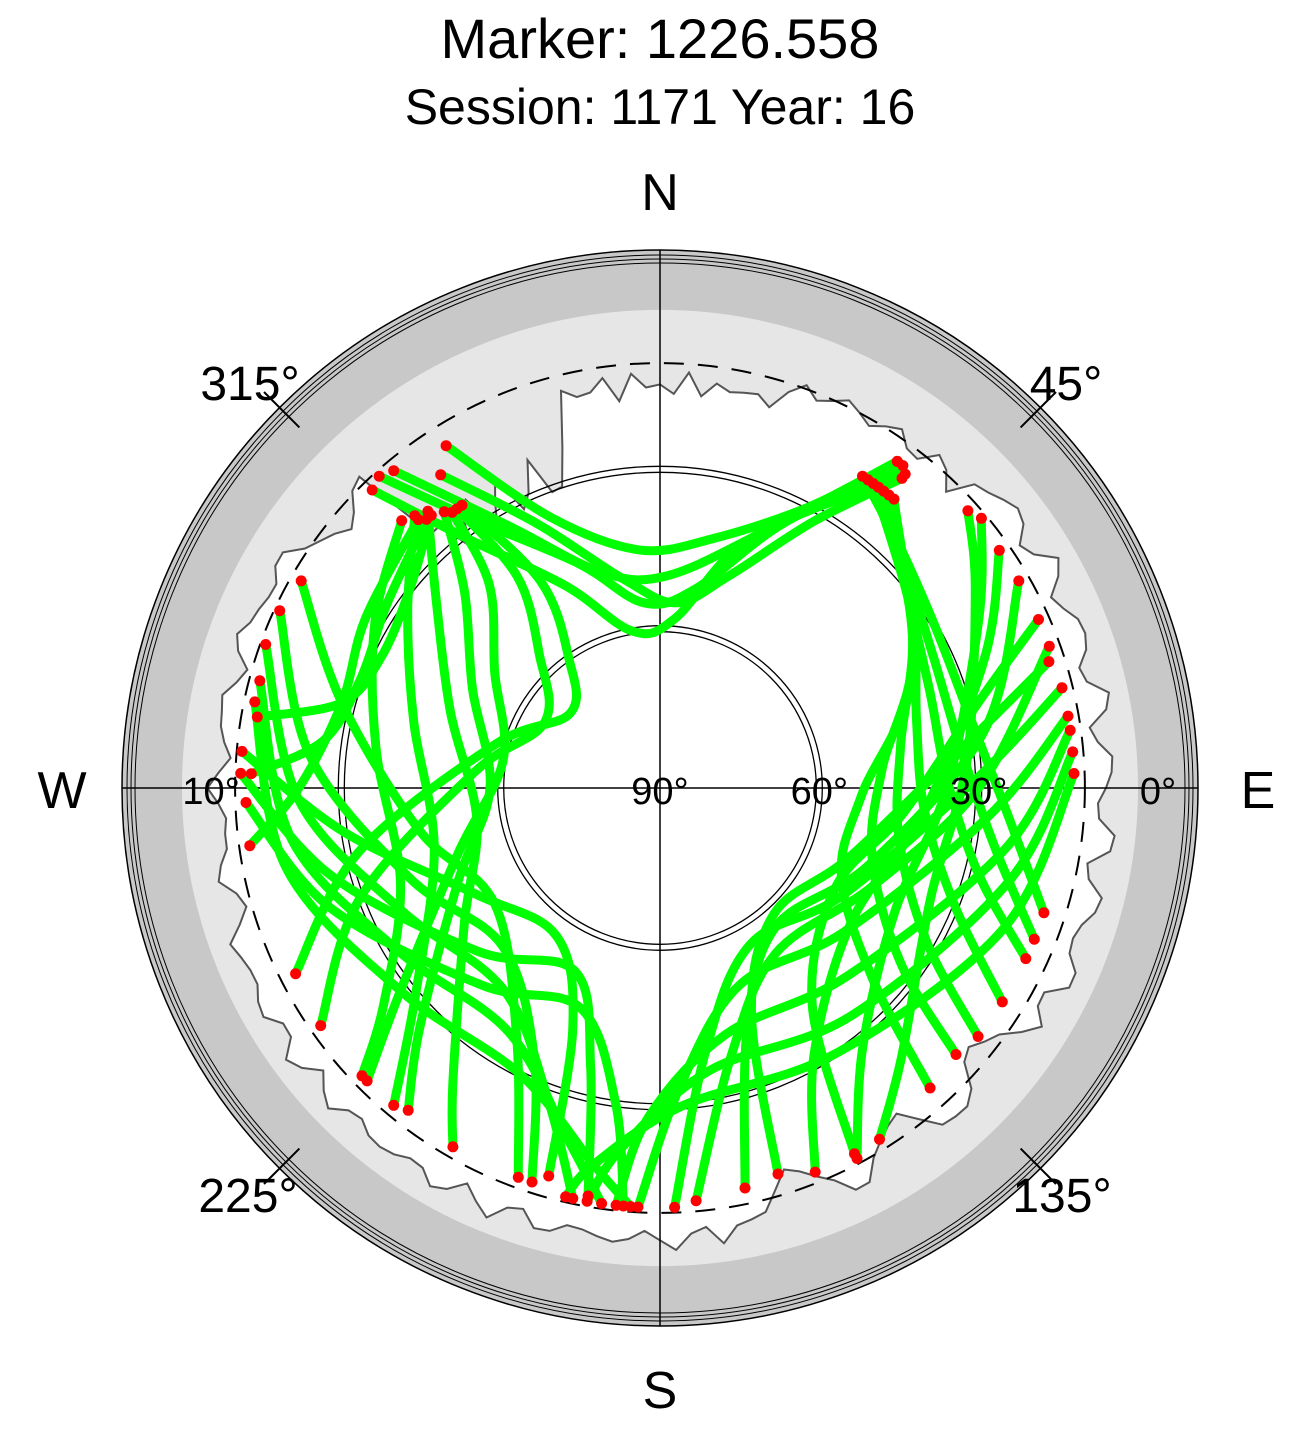 This screenshot has height=1444, width=1316. I want to click on track-endpoint-27-start, so click(444, 512).